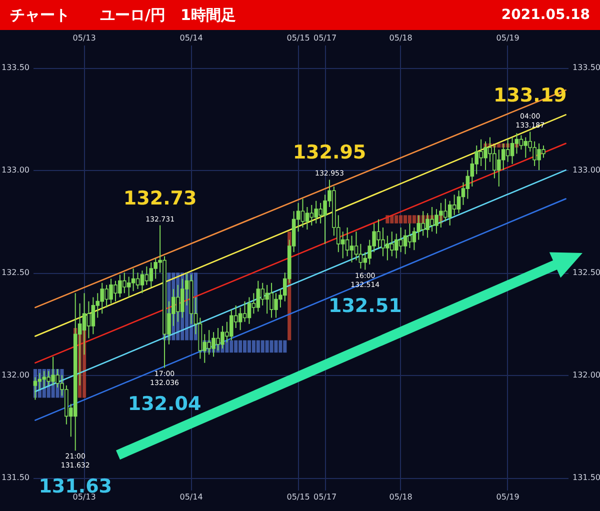 Image resolution: width=600 pixels, height=511 pixels. I want to click on category-label: 05/14, so click(191, 38).